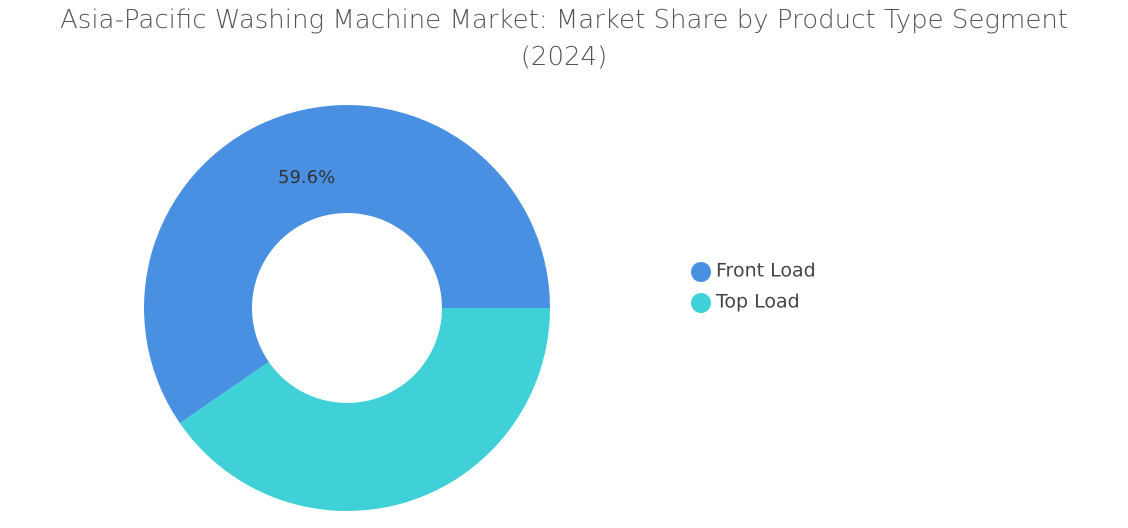  Describe the element at coordinates (766, 271) in the screenshot. I see `legend-label: Front Load` at that location.